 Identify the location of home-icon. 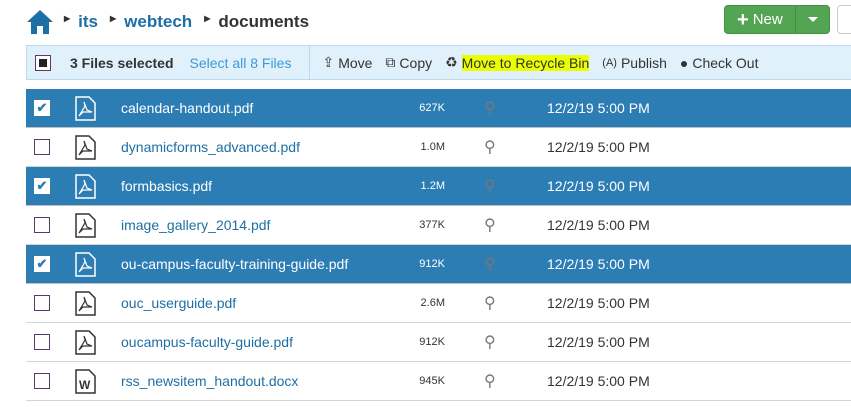
(40, 22).